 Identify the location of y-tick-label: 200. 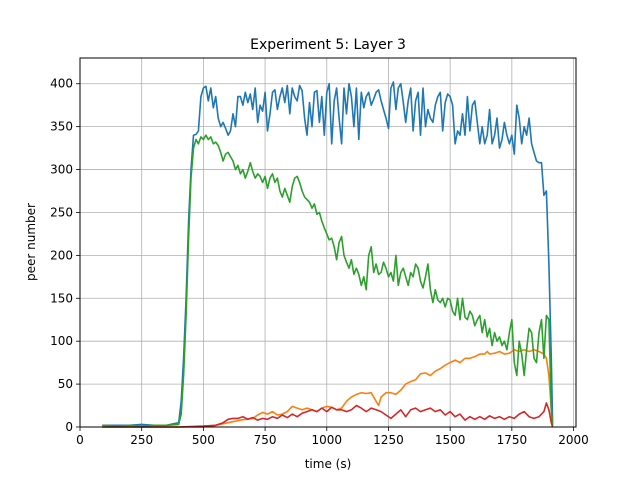
(61, 255).